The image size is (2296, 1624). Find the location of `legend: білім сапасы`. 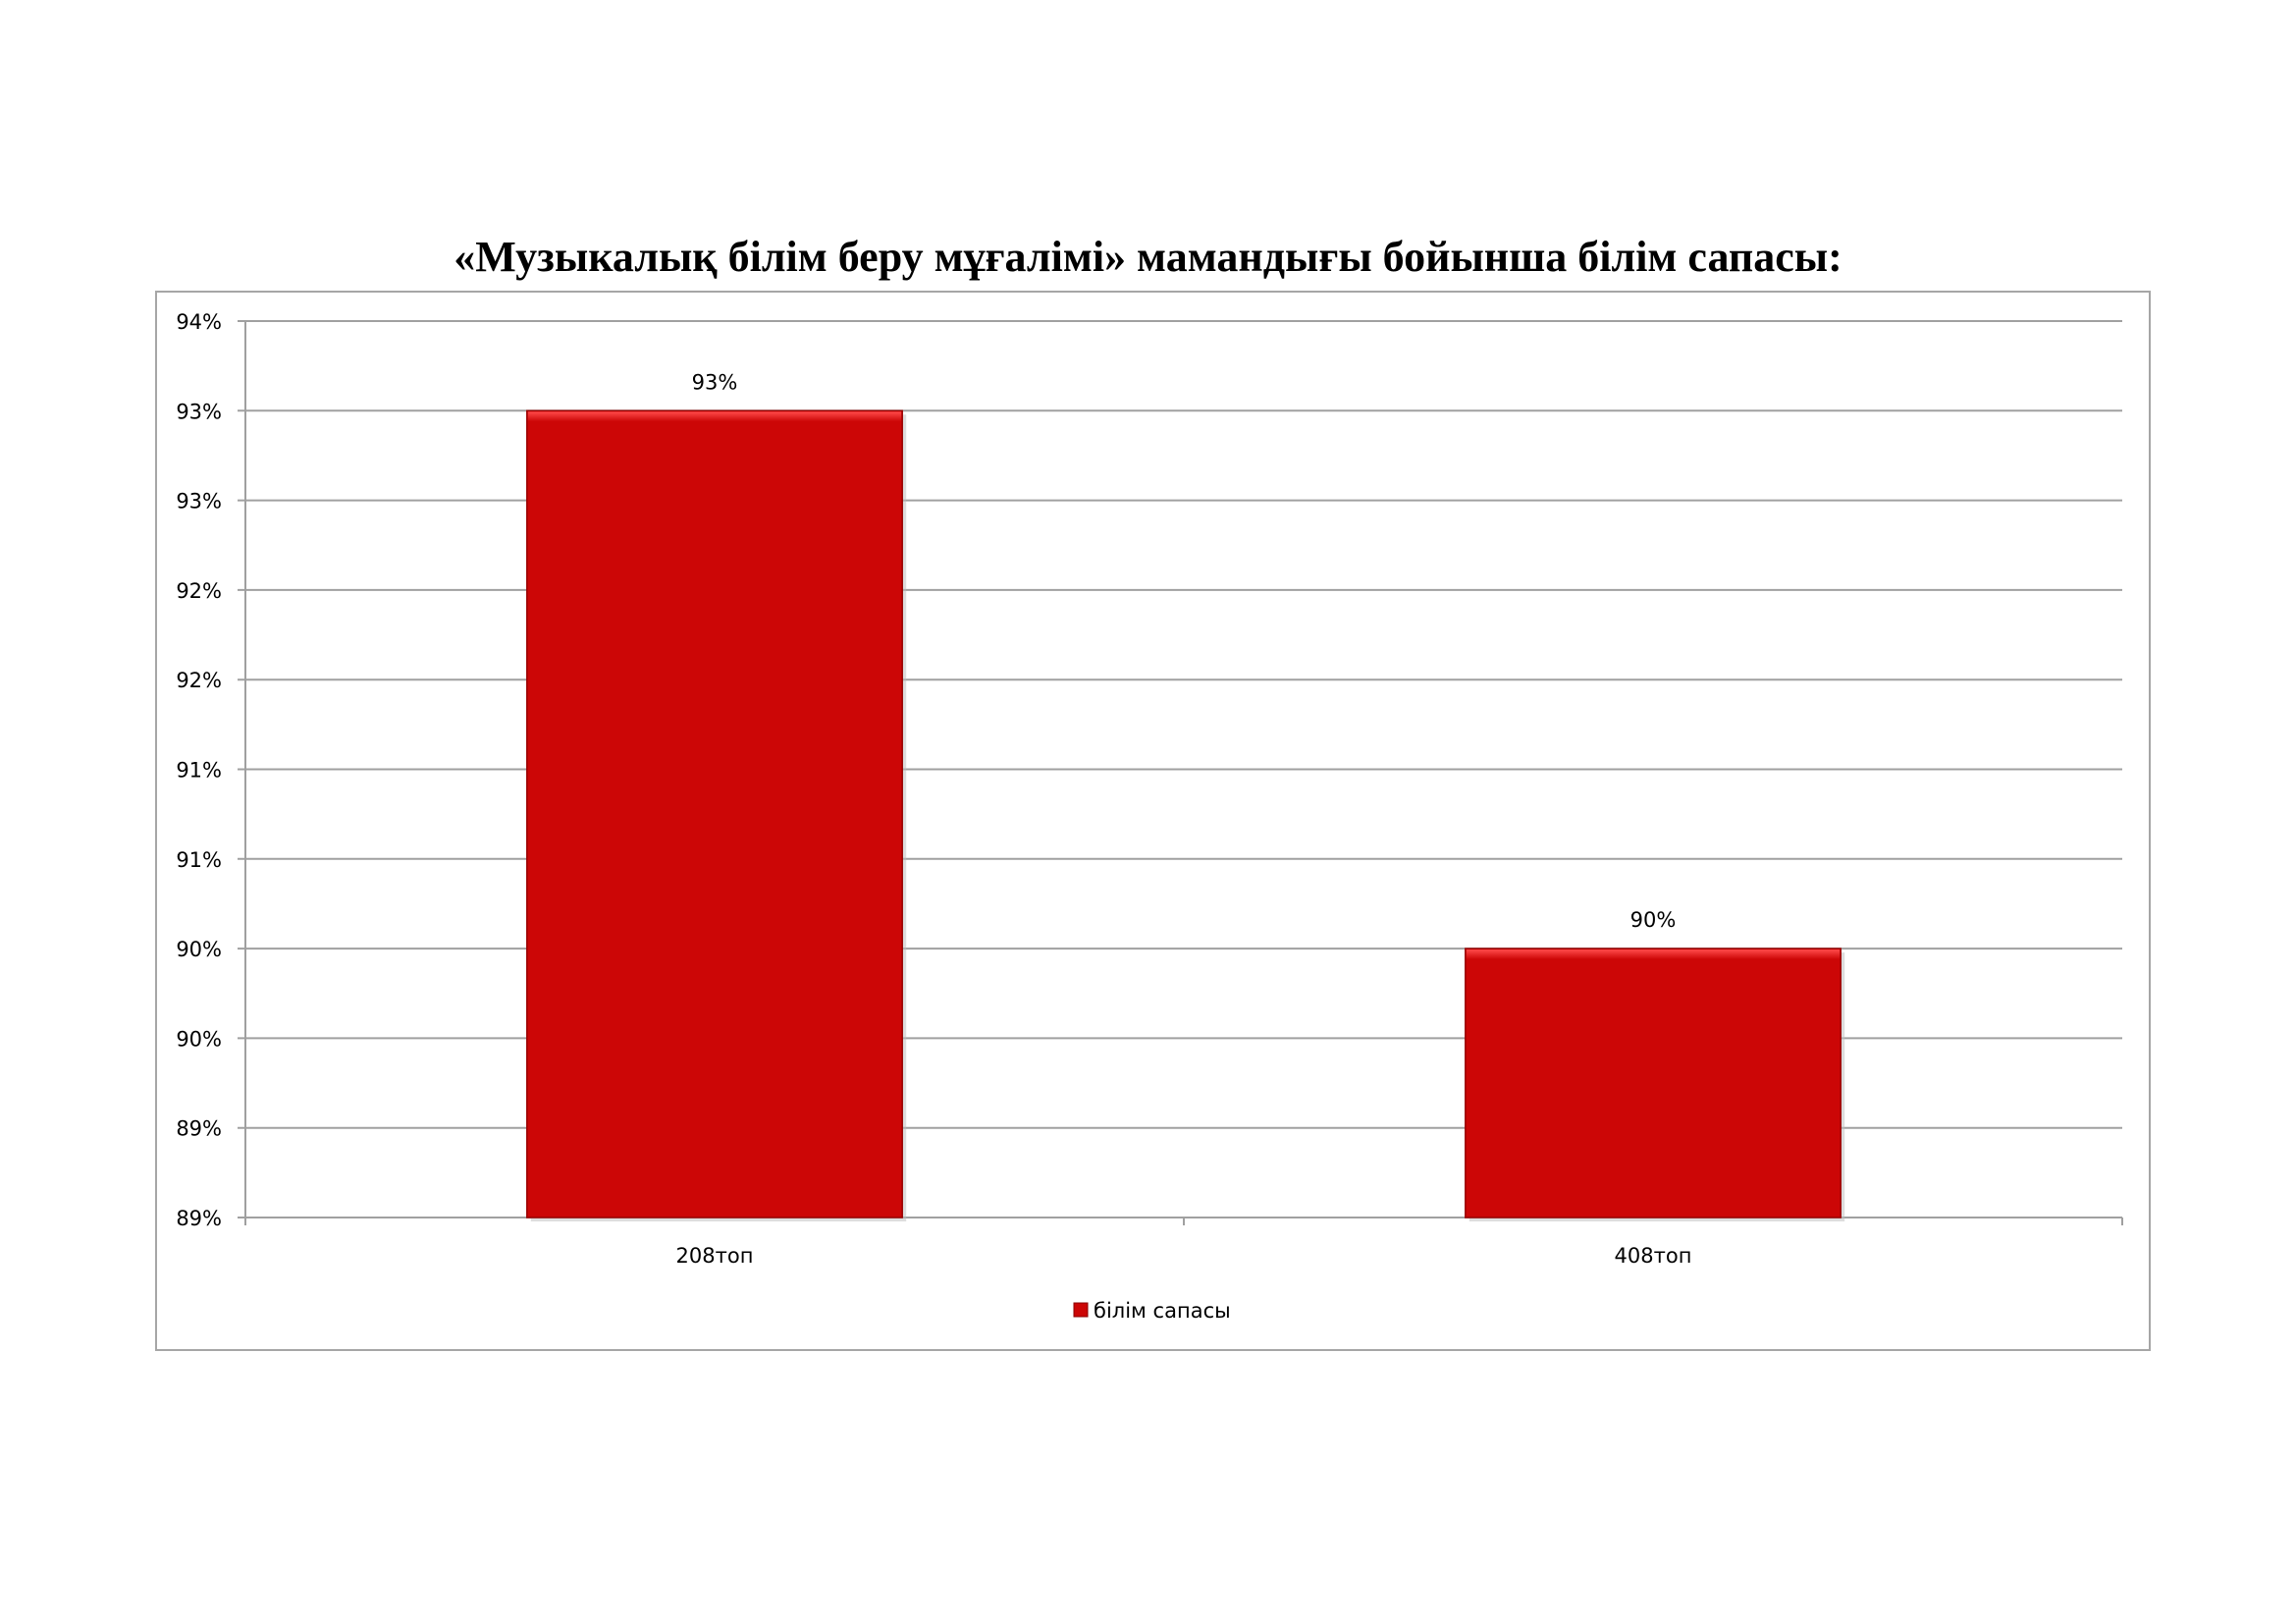

legend: білім сапасы is located at coordinates (1152, 1311).